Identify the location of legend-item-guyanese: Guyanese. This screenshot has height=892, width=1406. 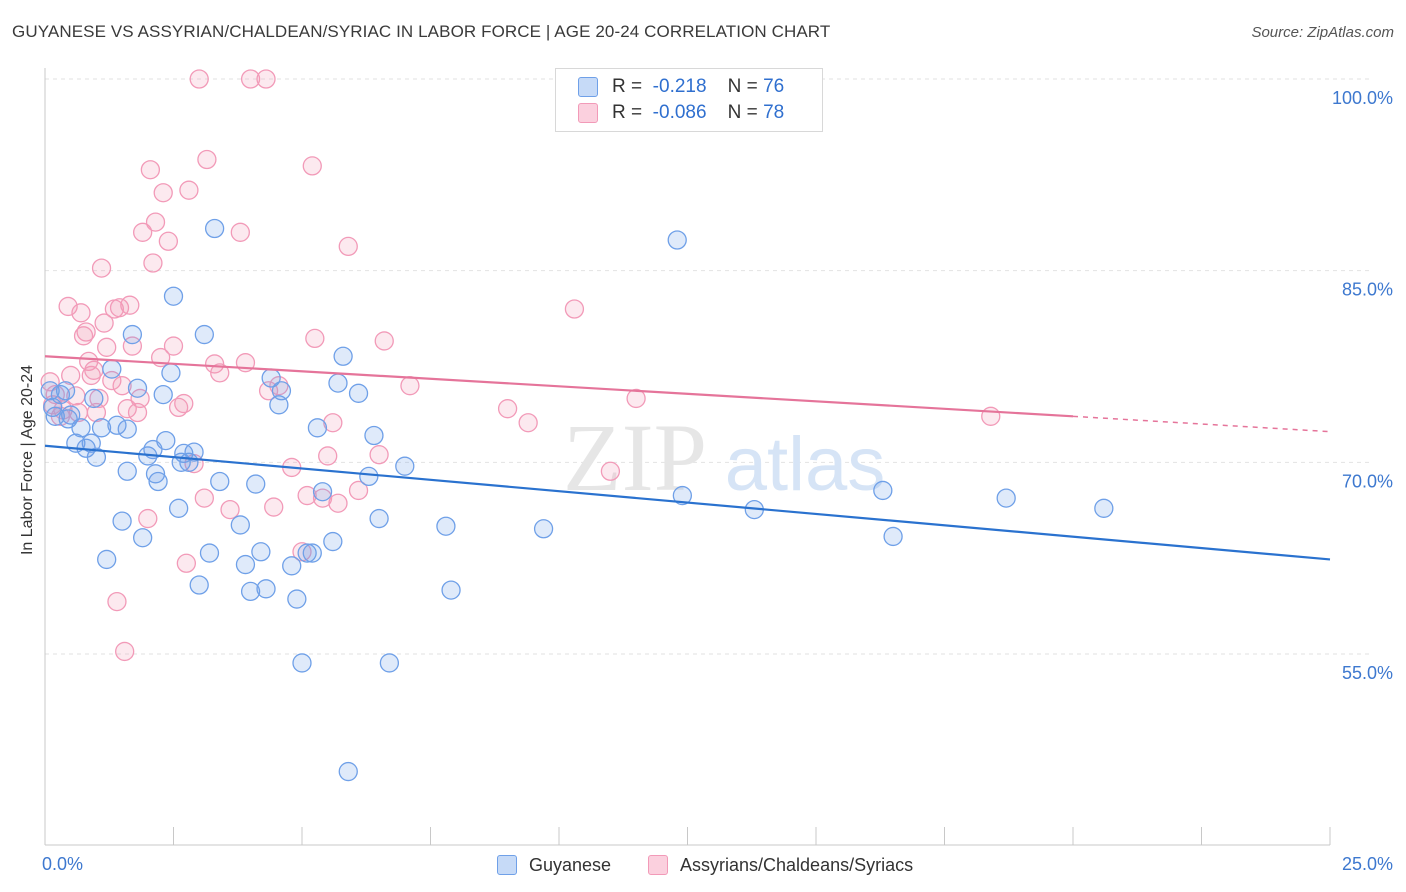
(554, 865).